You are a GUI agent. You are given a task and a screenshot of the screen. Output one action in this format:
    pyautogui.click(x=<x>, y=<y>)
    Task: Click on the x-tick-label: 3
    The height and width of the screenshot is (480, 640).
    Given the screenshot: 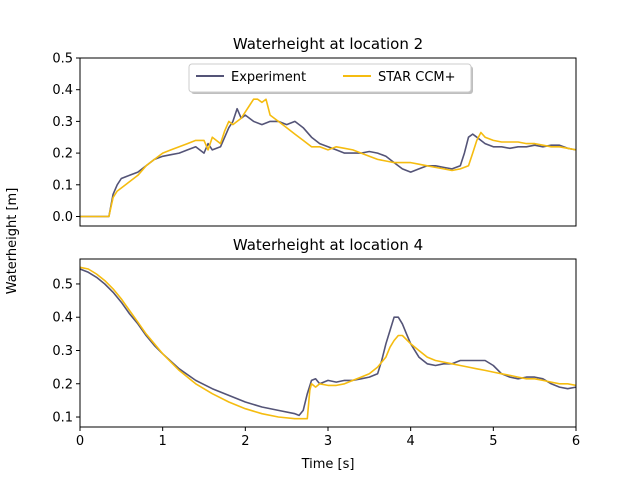 What is the action you would take?
    pyautogui.click(x=328, y=441)
    